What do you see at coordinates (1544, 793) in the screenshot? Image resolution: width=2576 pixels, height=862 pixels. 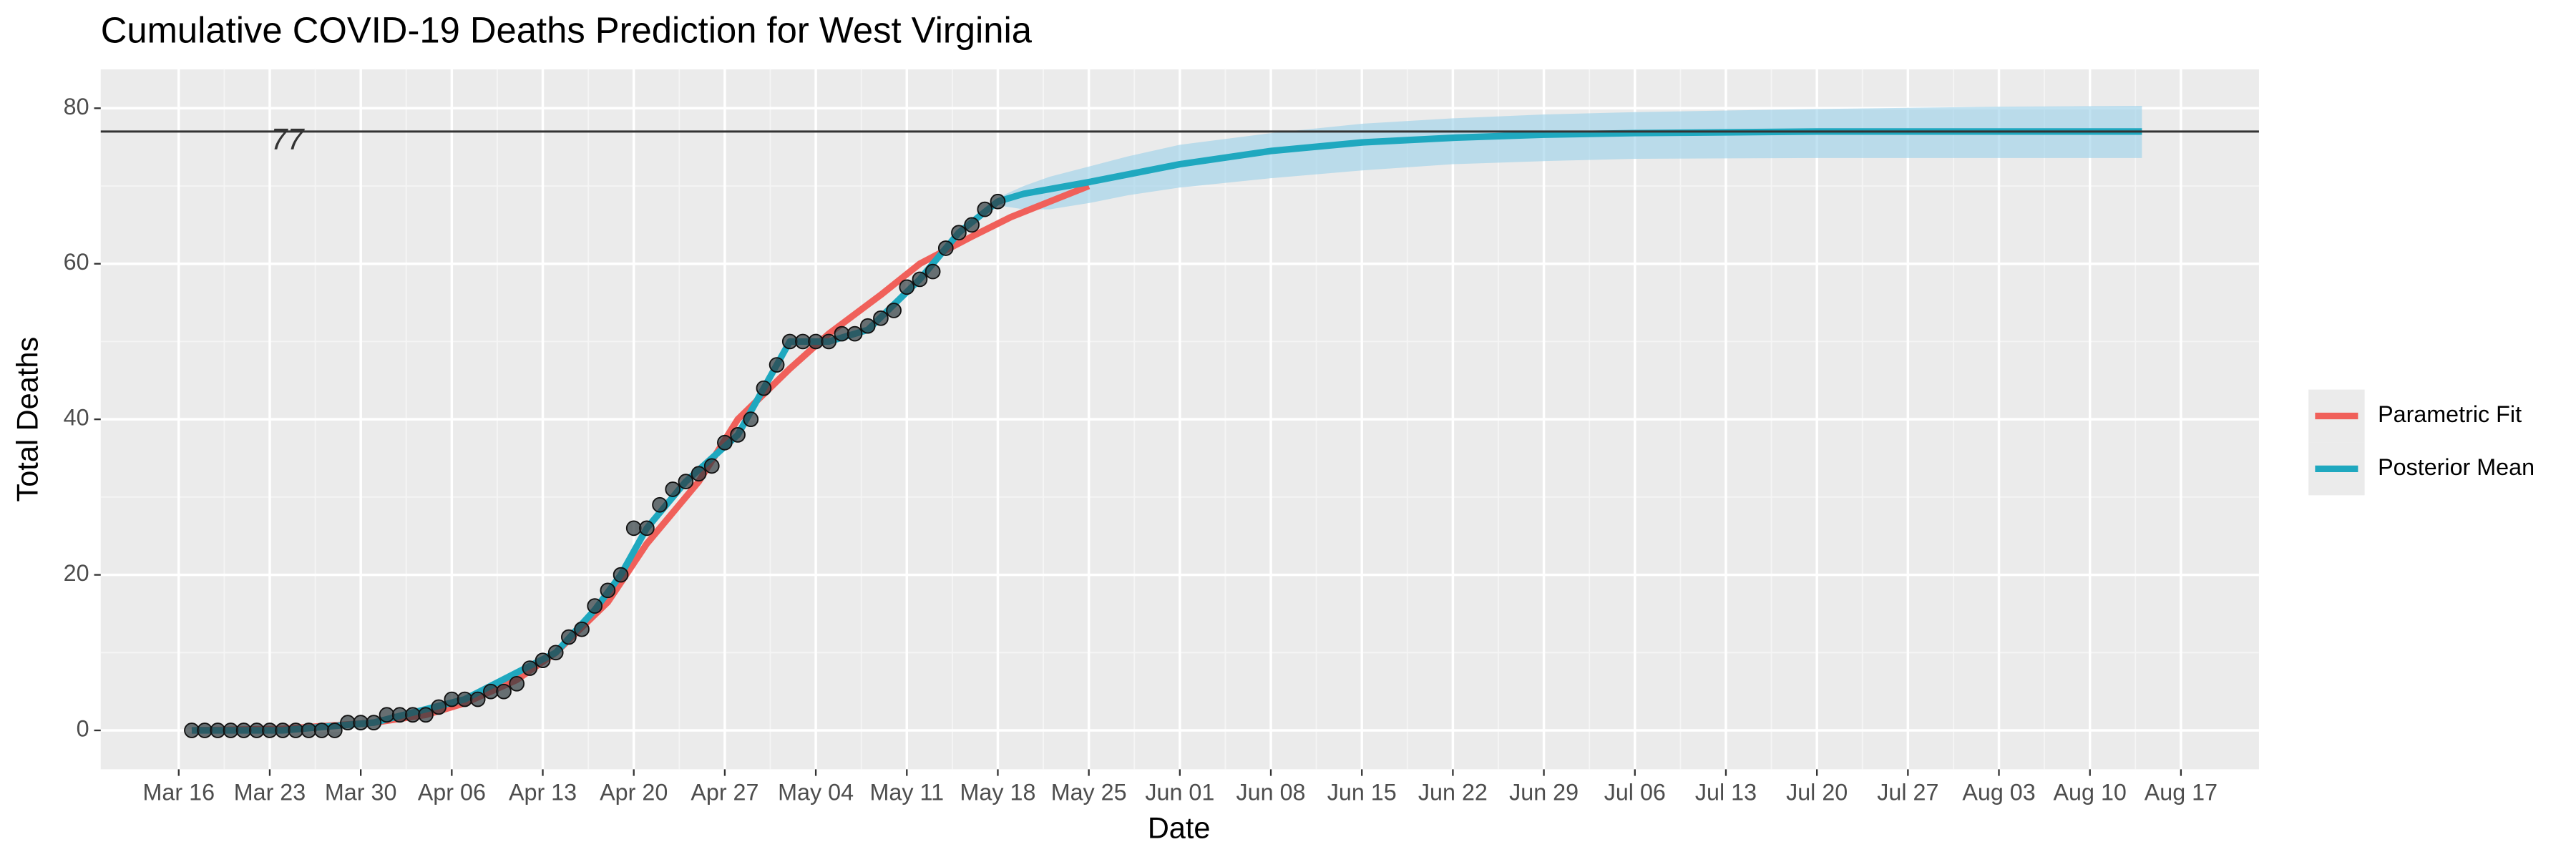 I see `x-tick-label: Jun 29` at bounding box center [1544, 793].